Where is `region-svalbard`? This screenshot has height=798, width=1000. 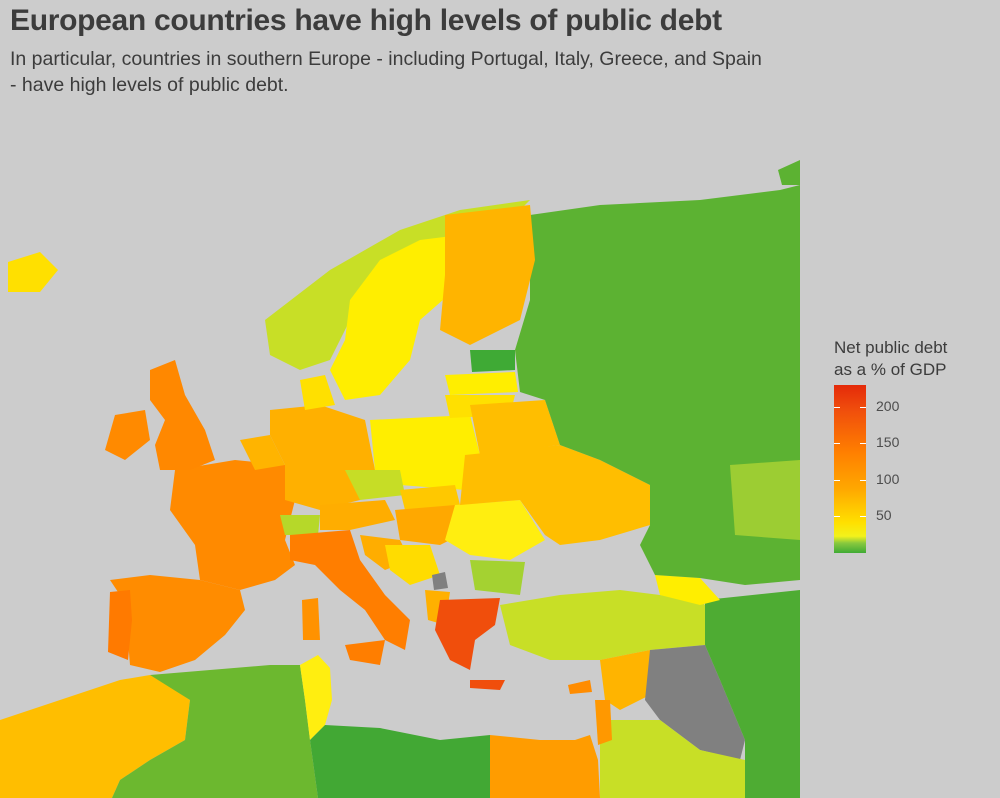 region-svalbard is located at coordinates (789, 172).